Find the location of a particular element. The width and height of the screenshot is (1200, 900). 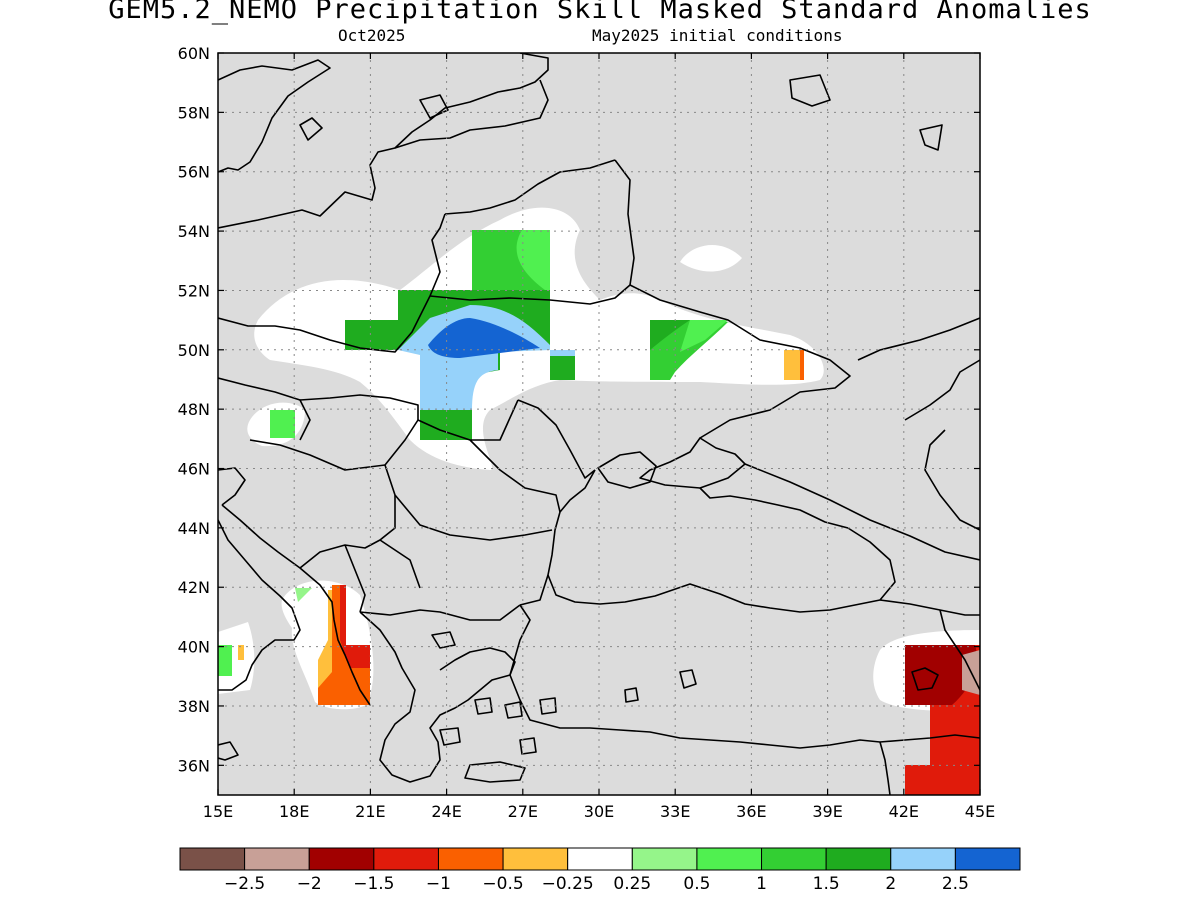

colorbar-label: 2.5 is located at coordinates (955, 884).